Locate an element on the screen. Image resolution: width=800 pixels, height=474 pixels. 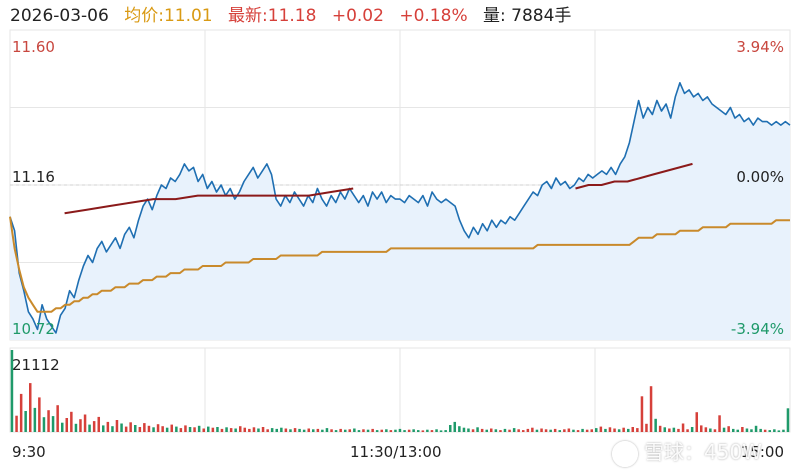
price-axis-bottom: 10.72 is located at coordinates (33, 329).